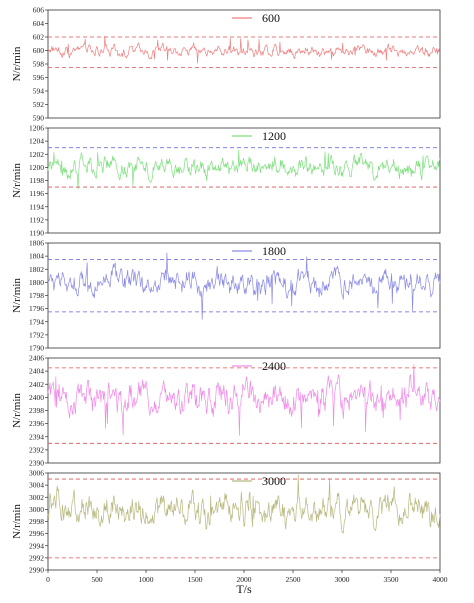  I want to click on y-tick-label-0-4: 598, so click(39, 64).